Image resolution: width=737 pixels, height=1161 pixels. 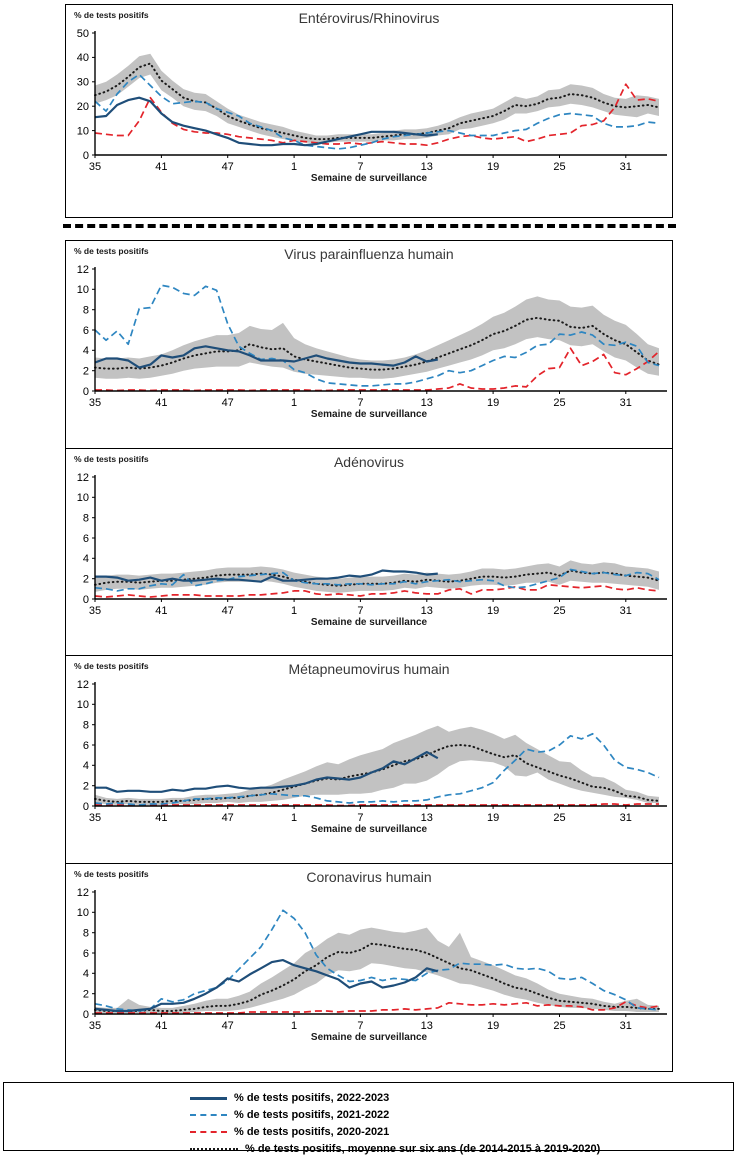 I want to click on coronavirus-plot: 0 2 4 6 8 10 12 35 41 47 1 7 13 19 25 31, so click(x=372, y=959).